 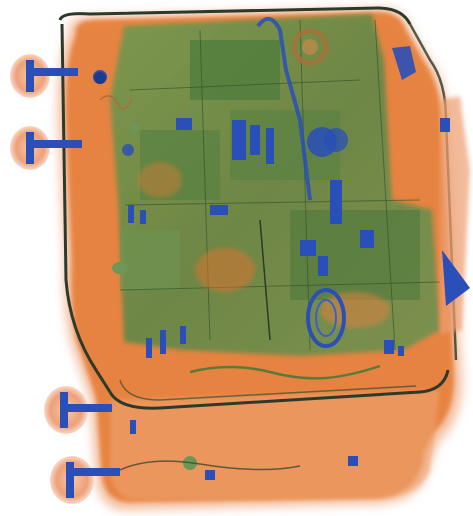 What do you see at coordinates (431, 190) in the screenshot?
I see `side-handle` at bounding box center [431, 190].